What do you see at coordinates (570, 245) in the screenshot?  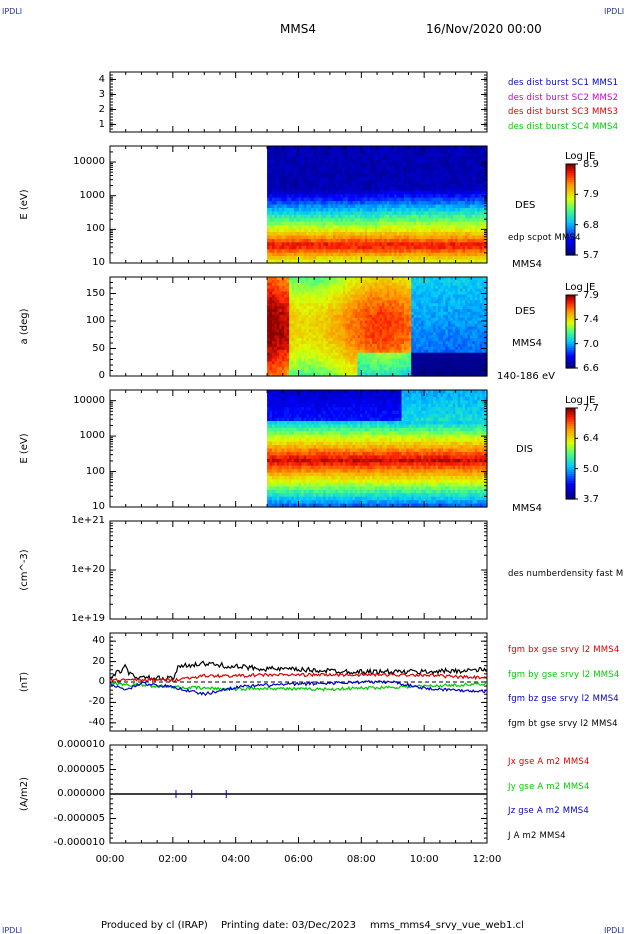 I see `panel-2-colorbar-segment` at bounding box center [570, 245].